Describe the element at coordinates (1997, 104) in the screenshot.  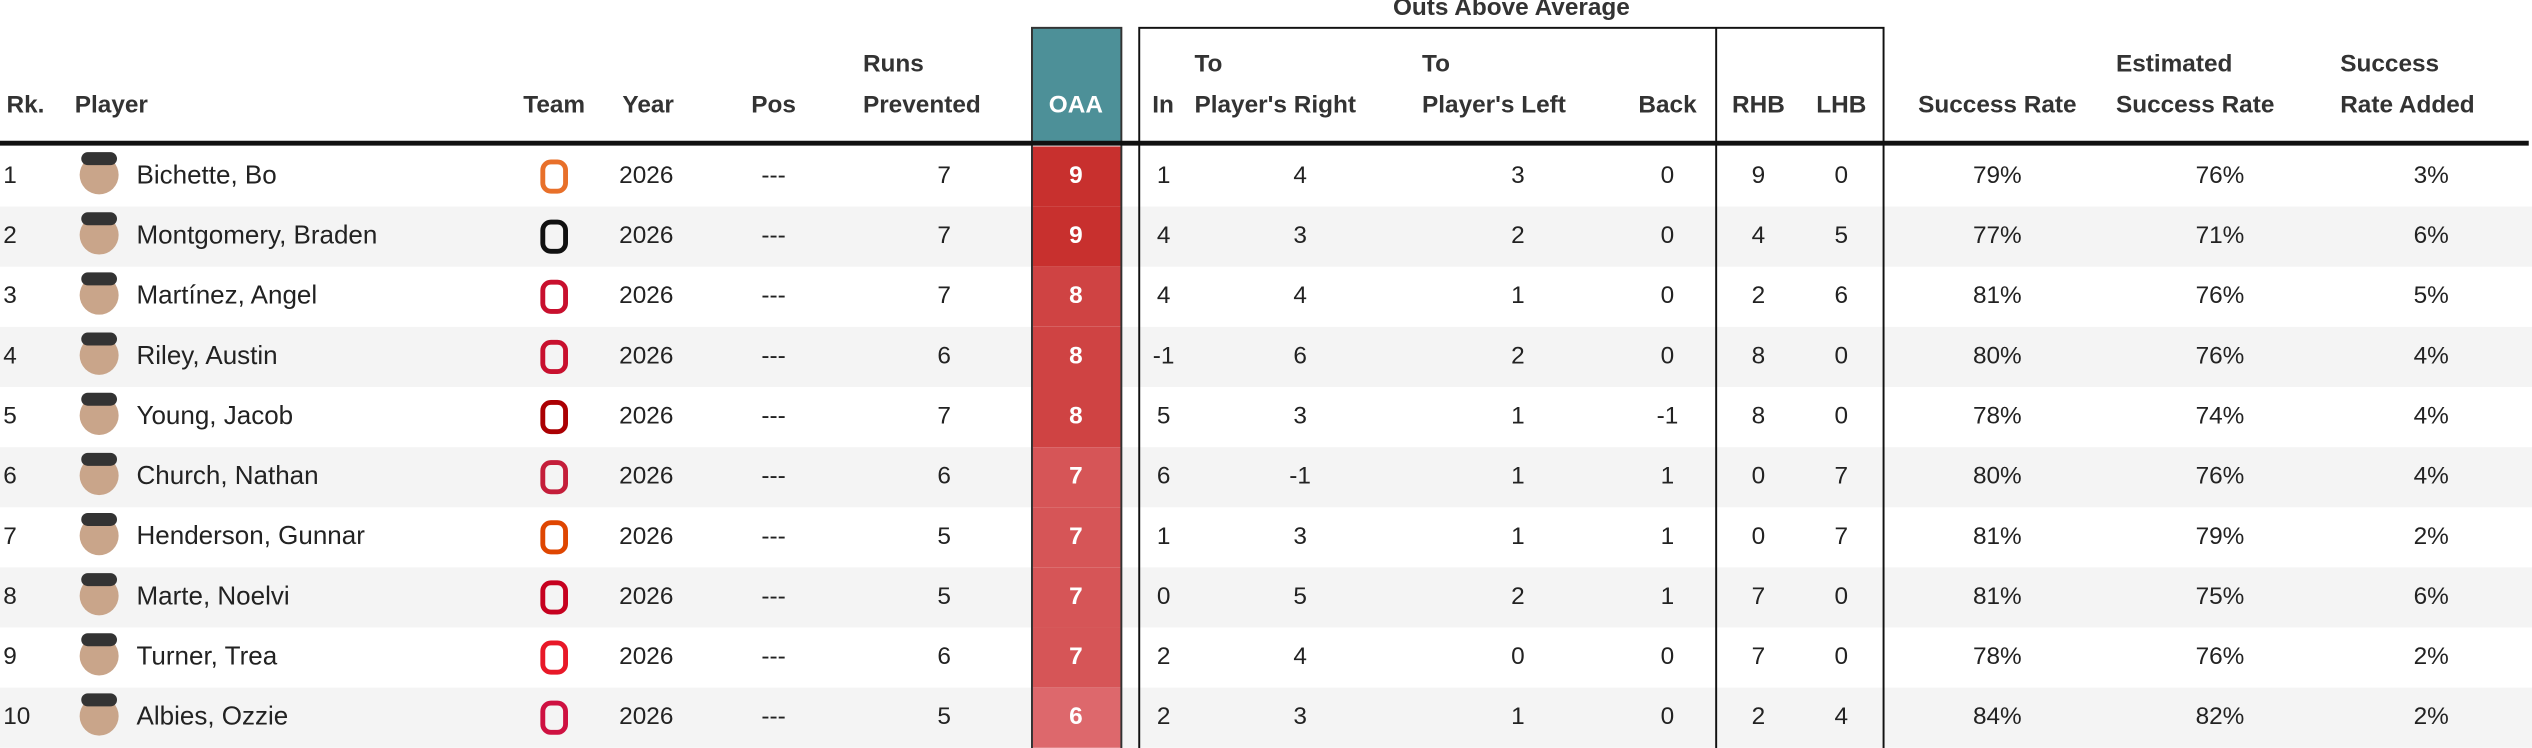
I see `column-header: Success Rate` at that location.